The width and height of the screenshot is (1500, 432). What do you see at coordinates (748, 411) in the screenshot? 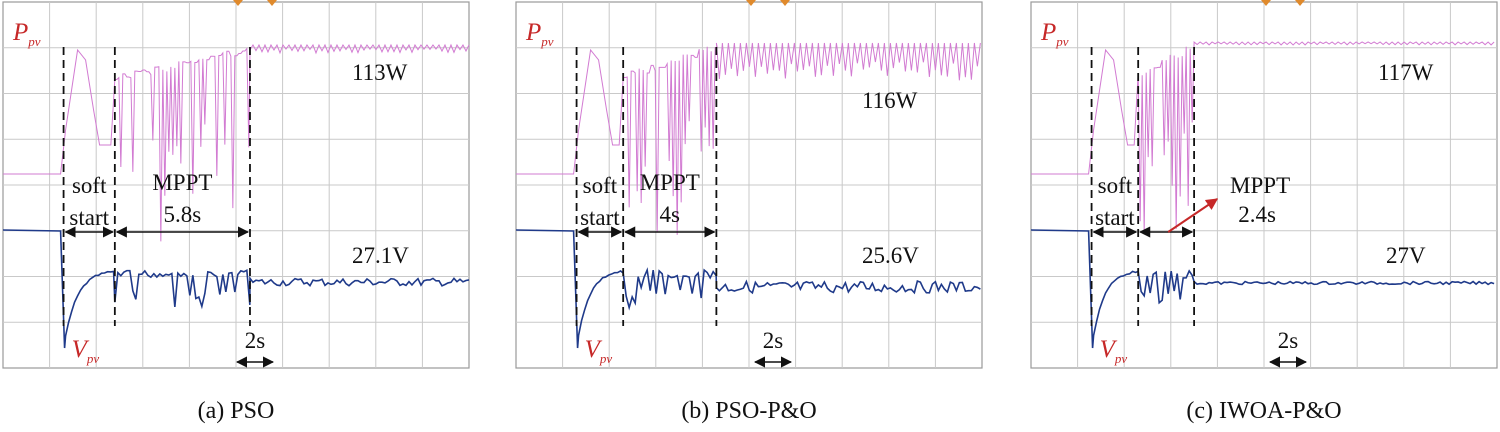
I see `panel-caption: (b) PSO-P&O` at bounding box center [748, 411].